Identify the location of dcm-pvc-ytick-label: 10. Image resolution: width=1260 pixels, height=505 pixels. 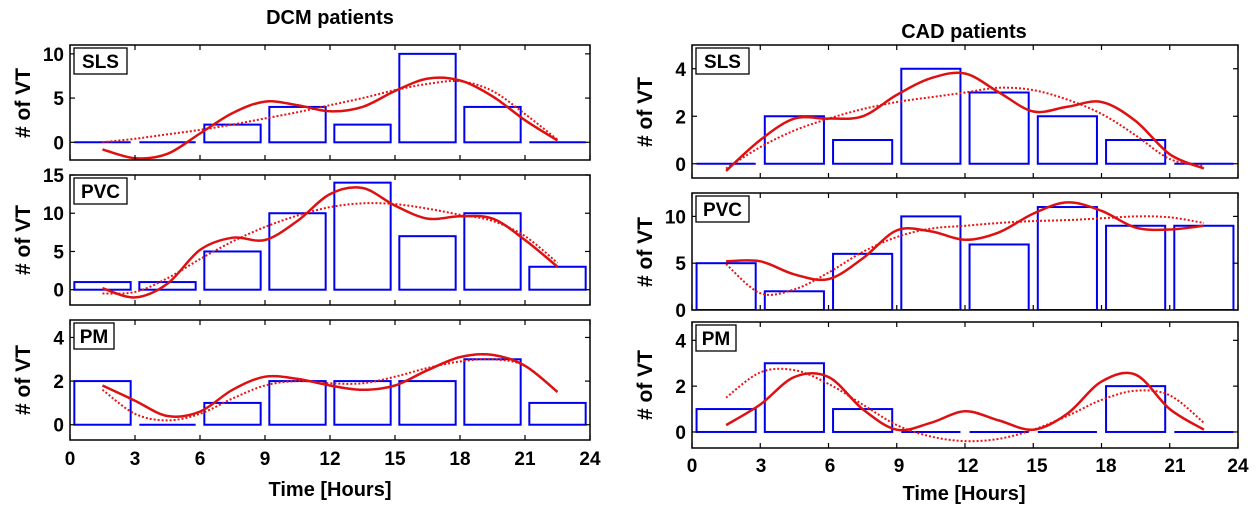
(53, 214).